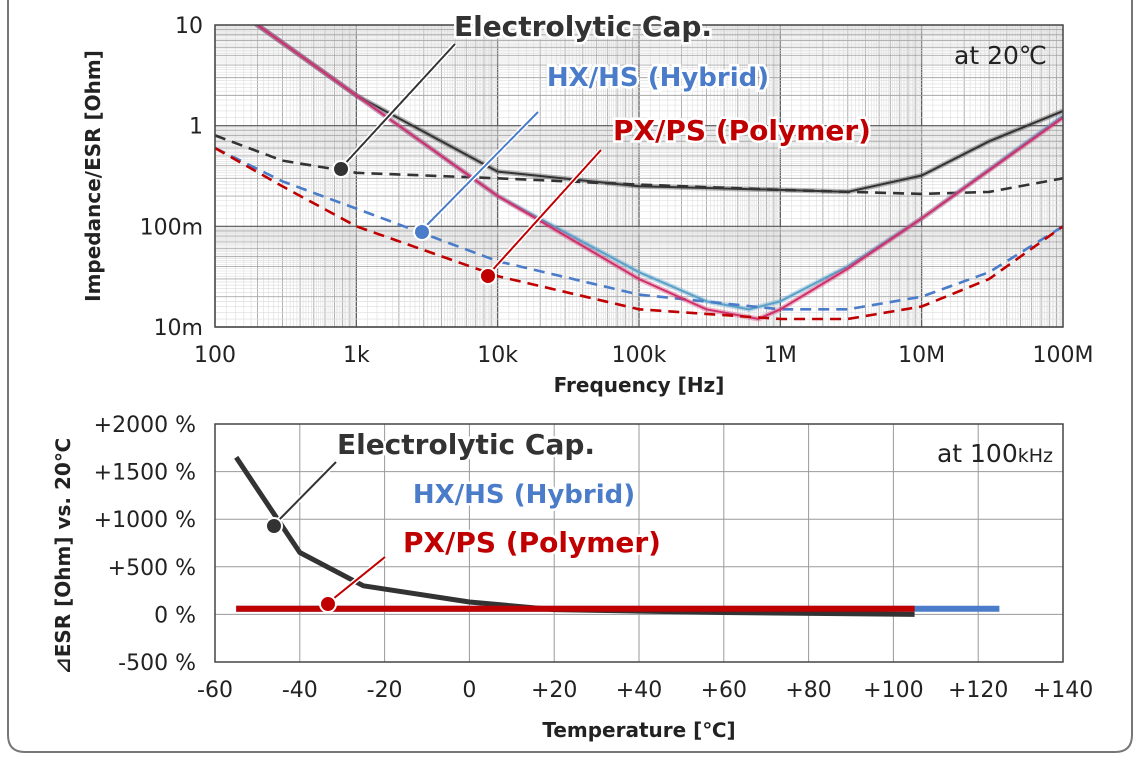 The width and height of the screenshot is (1140, 764). I want to click on bottom-y-tick-label: +2000 %, so click(145, 425).